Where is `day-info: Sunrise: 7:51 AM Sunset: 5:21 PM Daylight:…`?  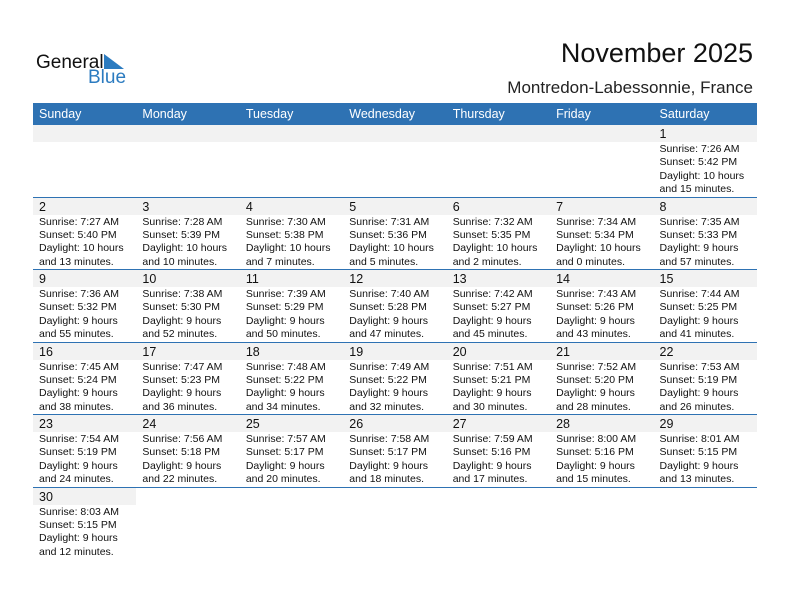 day-info: Sunrise: 7:51 AM Sunset: 5:21 PM Daylight:… is located at coordinates (498, 387).